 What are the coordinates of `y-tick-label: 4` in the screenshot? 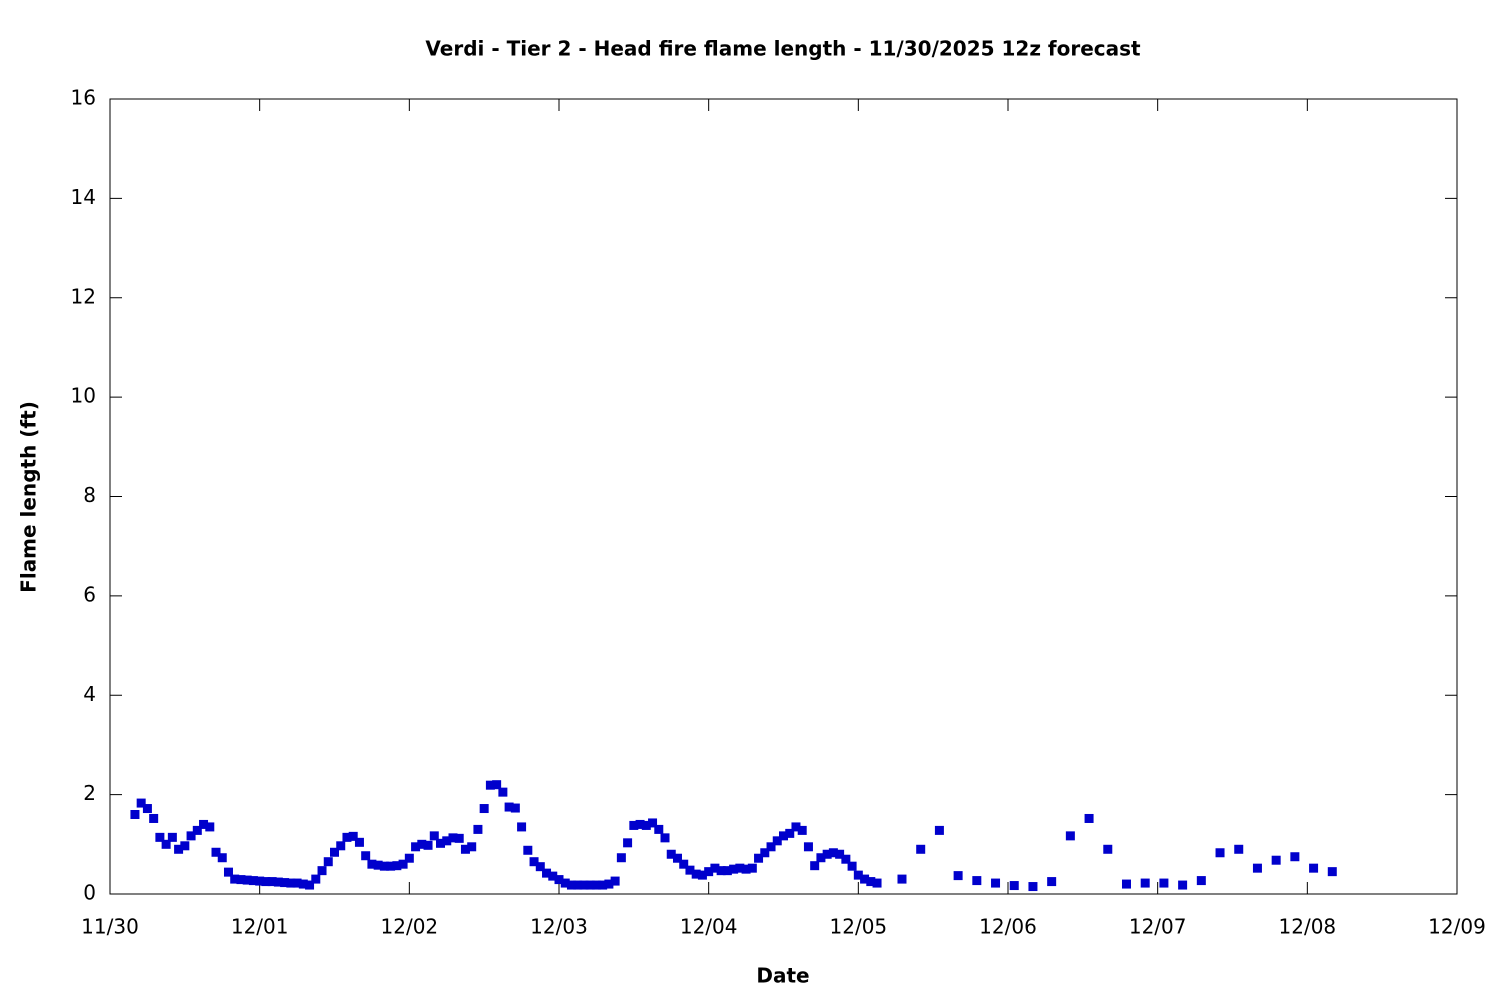 It's located at (89, 694).